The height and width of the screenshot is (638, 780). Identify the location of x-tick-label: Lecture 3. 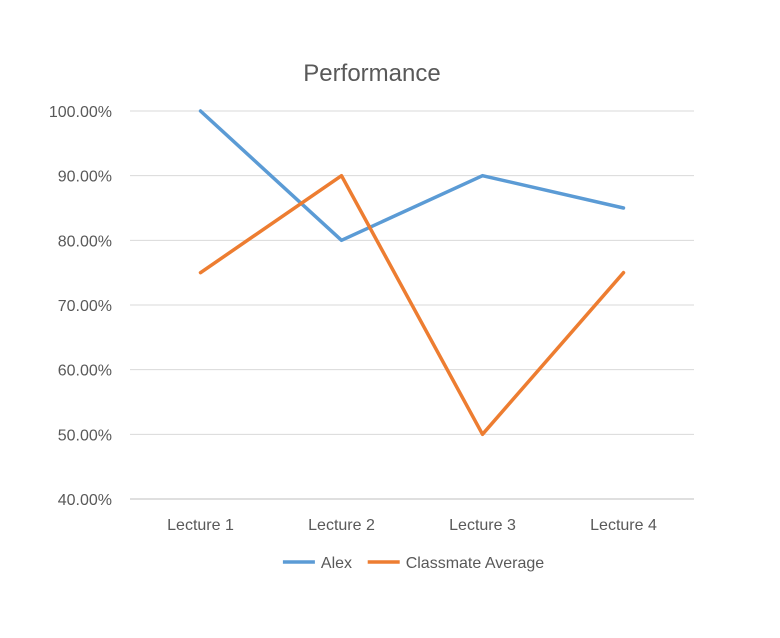
(482, 525).